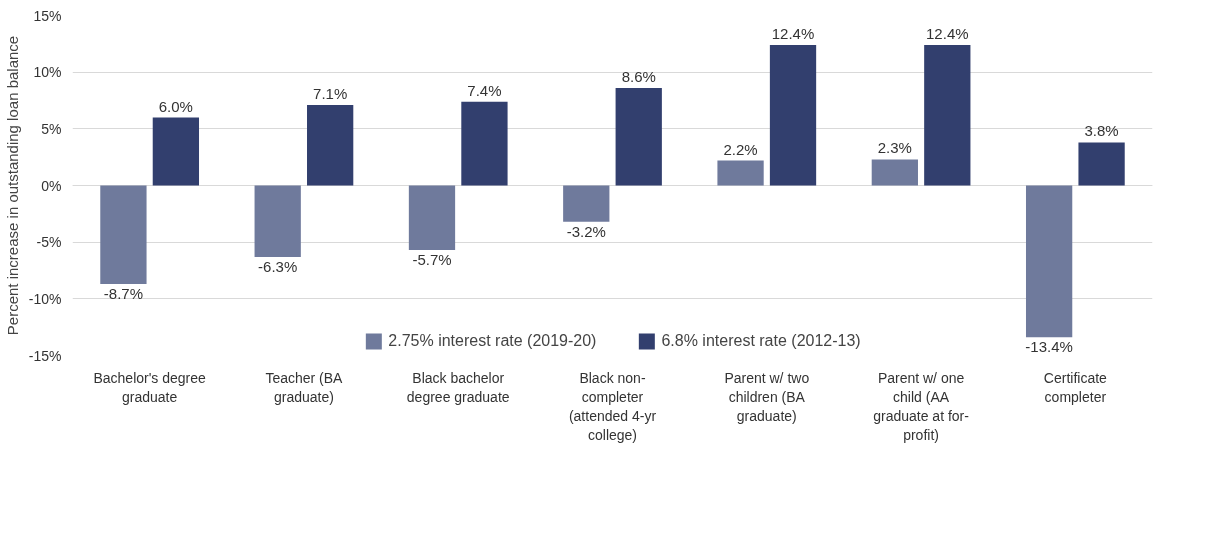  Describe the element at coordinates (492, 341) in the screenshot. I see `legend-label: 2.75% interest rate (2019-20)` at that location.